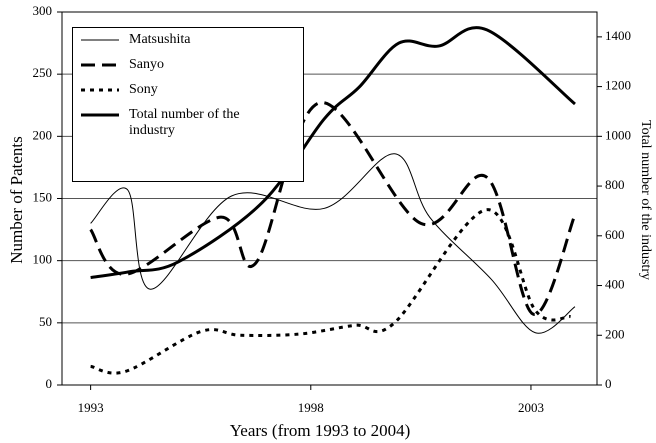  I want to click on y2-tick-label: 200, so click(615, 333).